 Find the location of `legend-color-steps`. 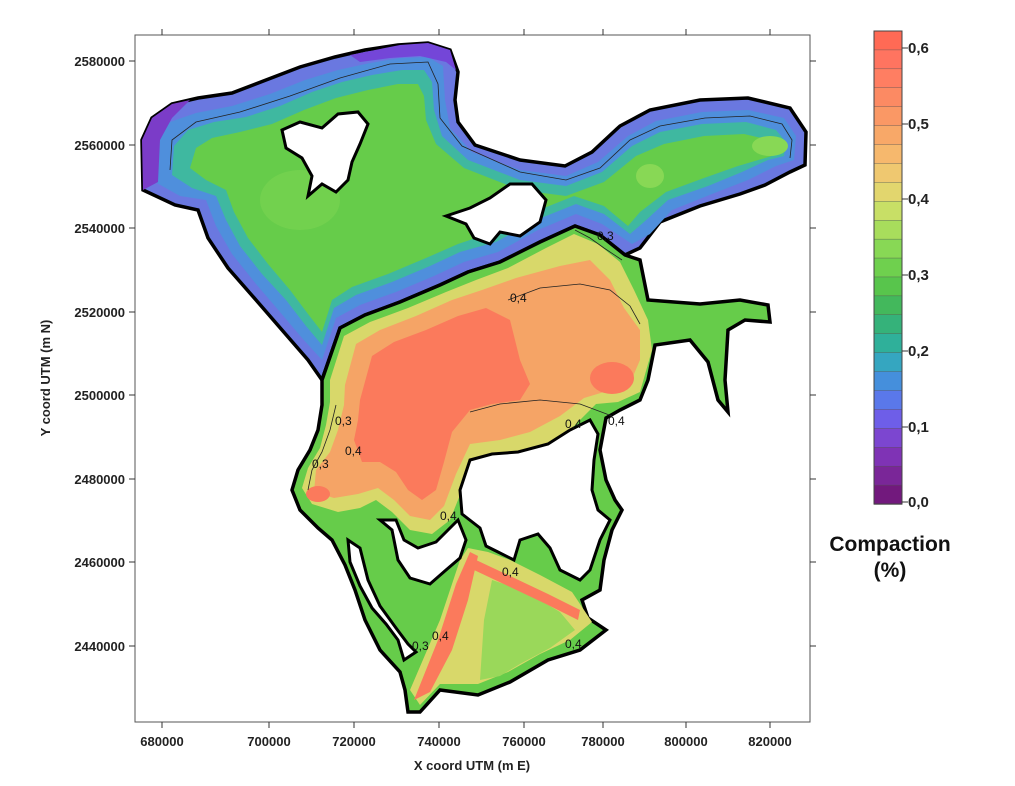

legend-color-steps is located at coordinates (888, 267).